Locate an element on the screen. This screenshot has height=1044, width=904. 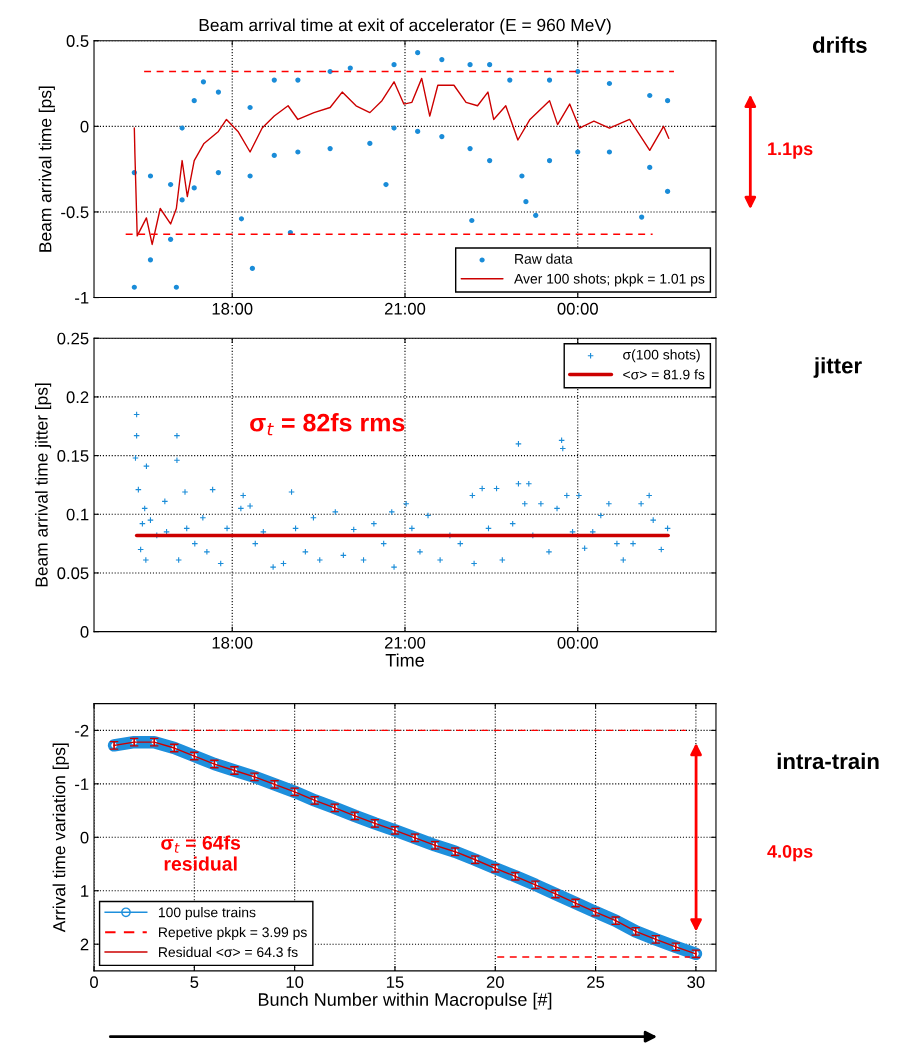
x-tick-label: 0 is located at coordinates (94, 982).